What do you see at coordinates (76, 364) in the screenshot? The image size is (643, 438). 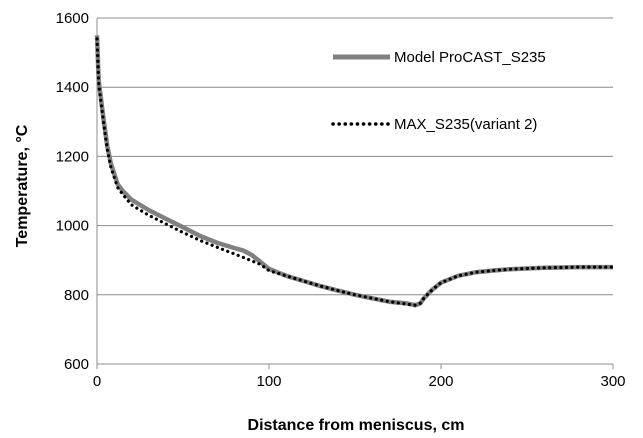 I see `y-tick-label-600: 600` at bounding box center [76, 364].